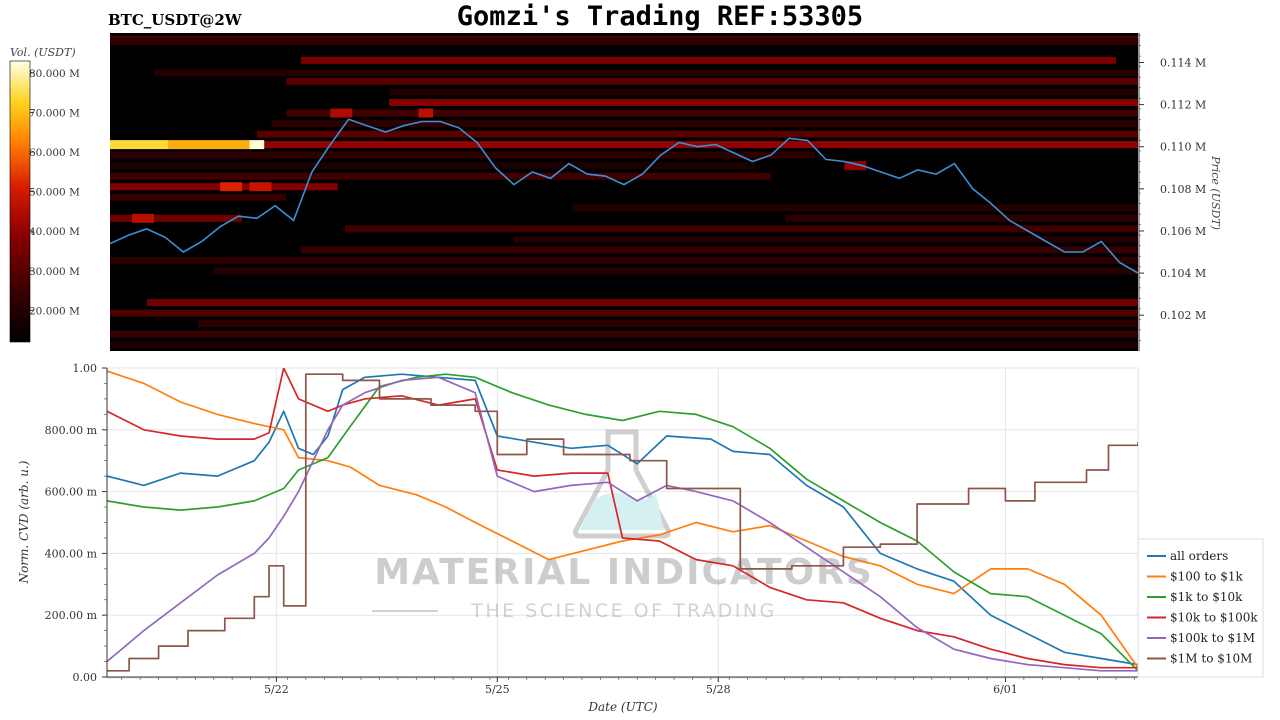 The image size is (1280, 720). I want to click on flask-icon, so click(622, 484).